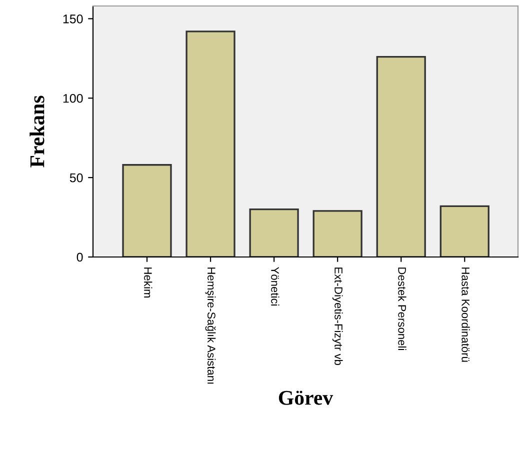  Describe the element at coordinates (466, 315) in the screenshot. I see `x-tick-label: Hasta Koordinatörü` at that location.